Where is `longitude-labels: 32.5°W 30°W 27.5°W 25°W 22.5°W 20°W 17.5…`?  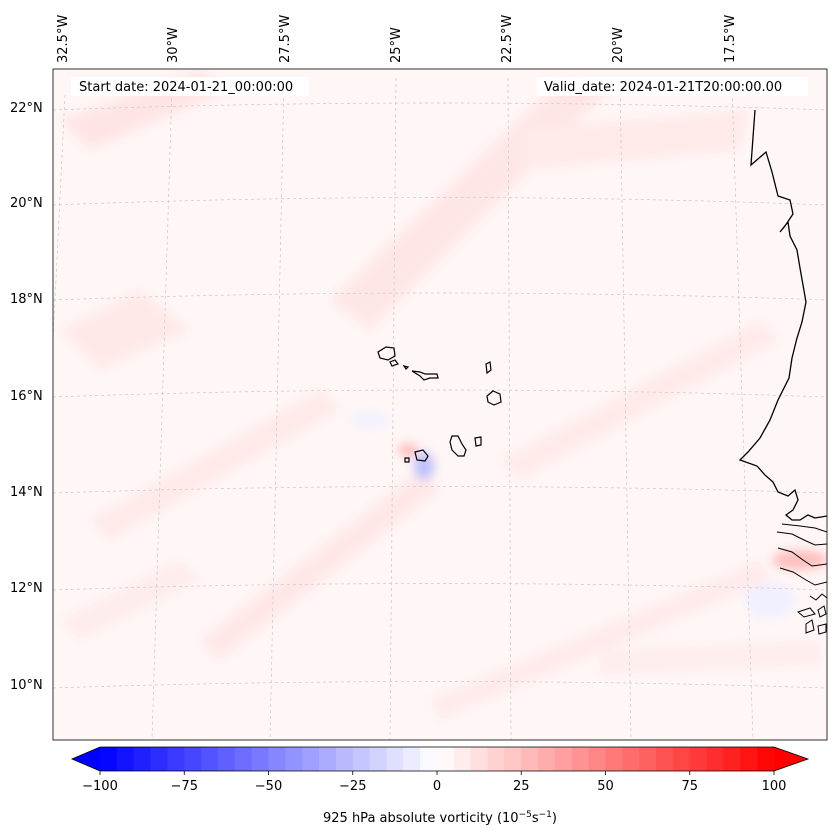
longitude-labels: 32.5°W 30°W 27.5°W 25°W 22.5°W 20°W 17.5… is located at coordinates (397, 39).